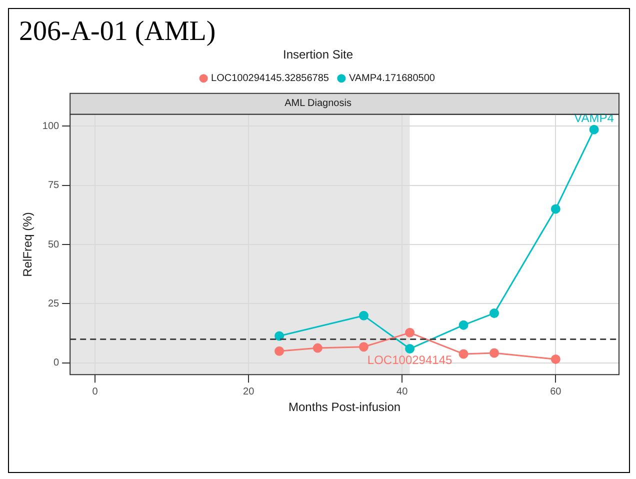 This screenshot has width=636, height=479. What do you see at coordinates (54, 186) in the screenshot?
I see `y-tick-label: 75` at bounding box center [54, 186].